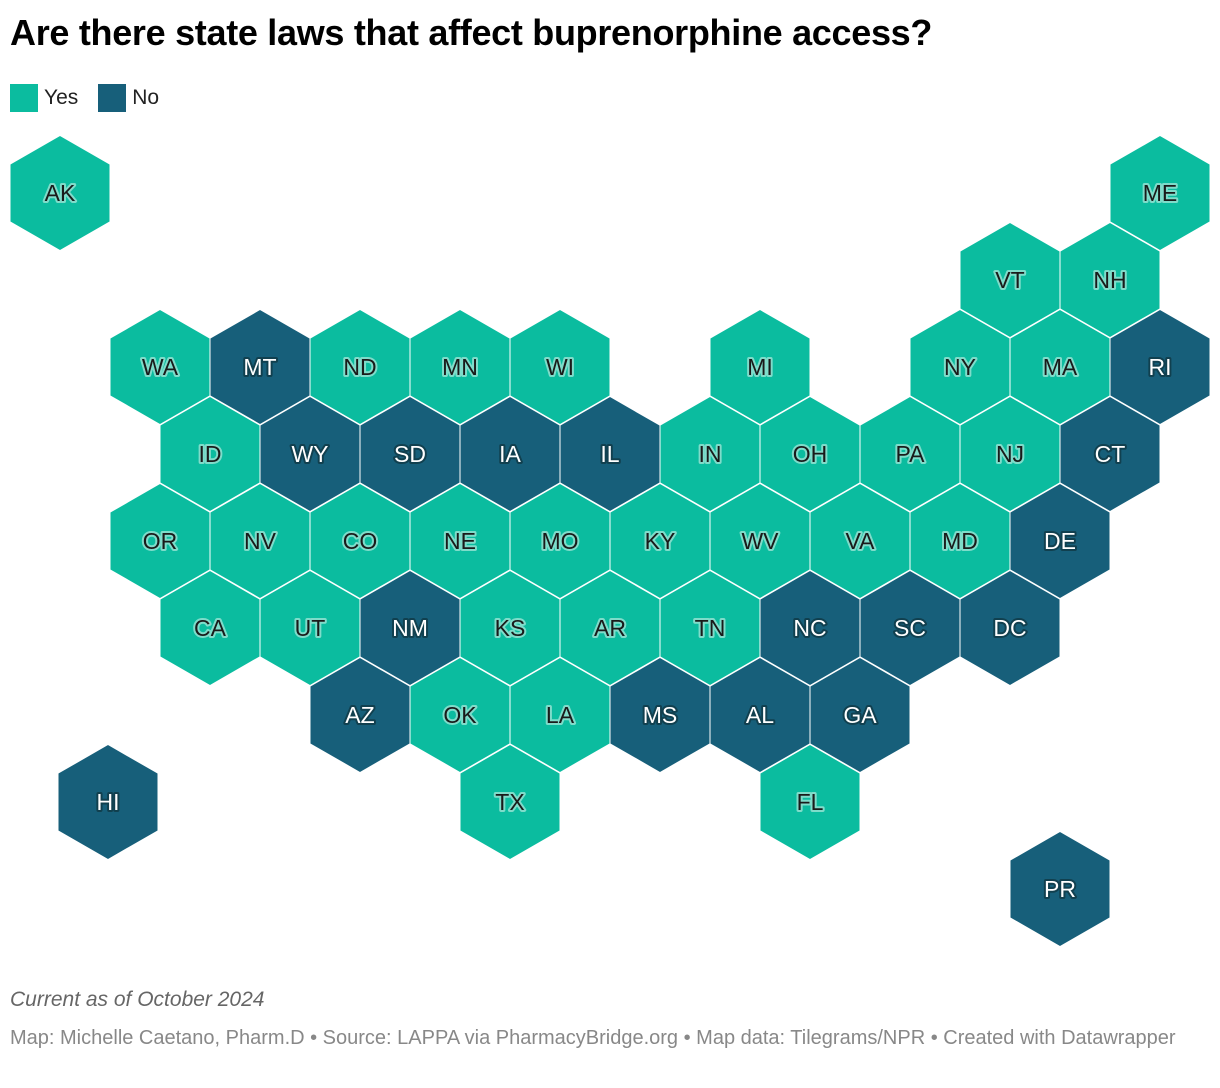 The width and height of the screenshot is (1220, 1088). I want to click on state-tile-pr: PR, so click(1060, 889).